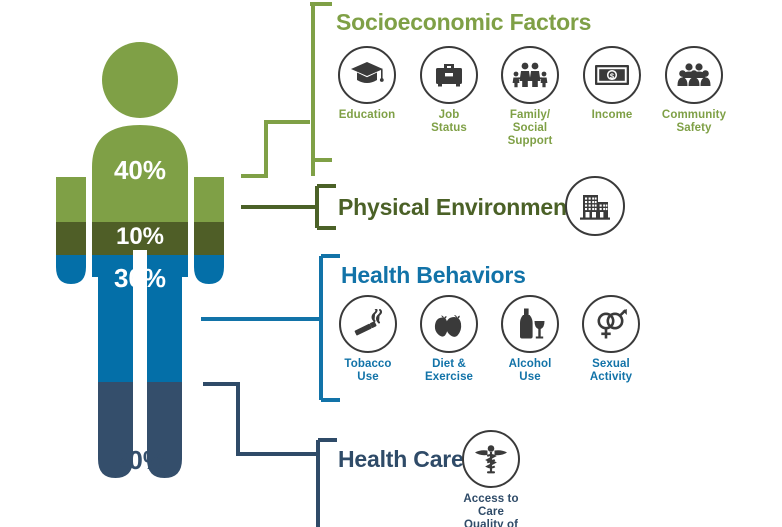  What do you see at coordinates (89, 227) in the screenshot?
I see `gap-left-arm` at bounding box center [89, 227].